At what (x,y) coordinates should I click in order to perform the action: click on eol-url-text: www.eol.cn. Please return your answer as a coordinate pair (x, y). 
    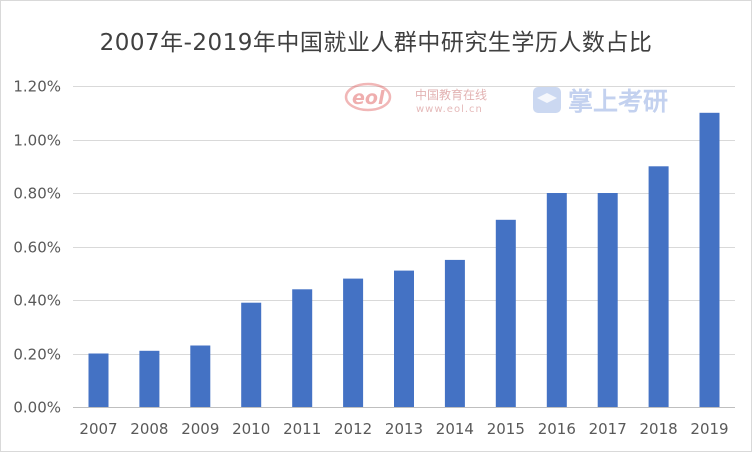
    Looking at the image, I should click on (449, 109).